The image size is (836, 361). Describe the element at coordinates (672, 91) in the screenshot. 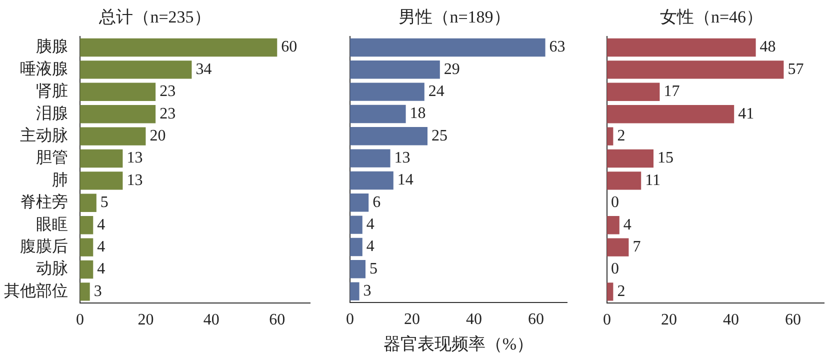

I see `data-label: 17` at that location.